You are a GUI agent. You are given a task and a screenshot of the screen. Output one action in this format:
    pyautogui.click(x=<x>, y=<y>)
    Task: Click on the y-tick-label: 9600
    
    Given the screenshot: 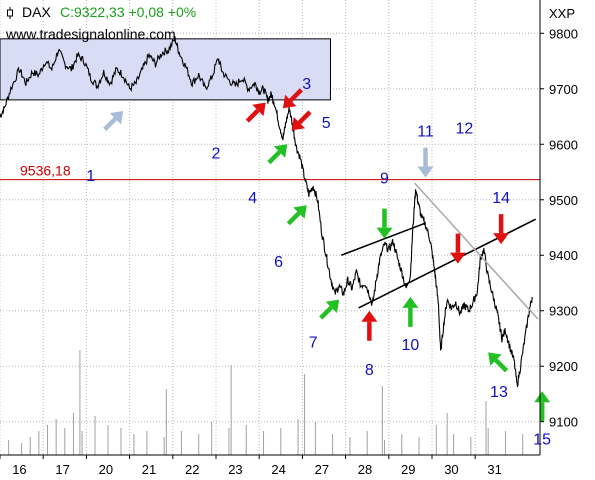 What is the action you would take?
    pyautogui.click(x=563, y=144)
    